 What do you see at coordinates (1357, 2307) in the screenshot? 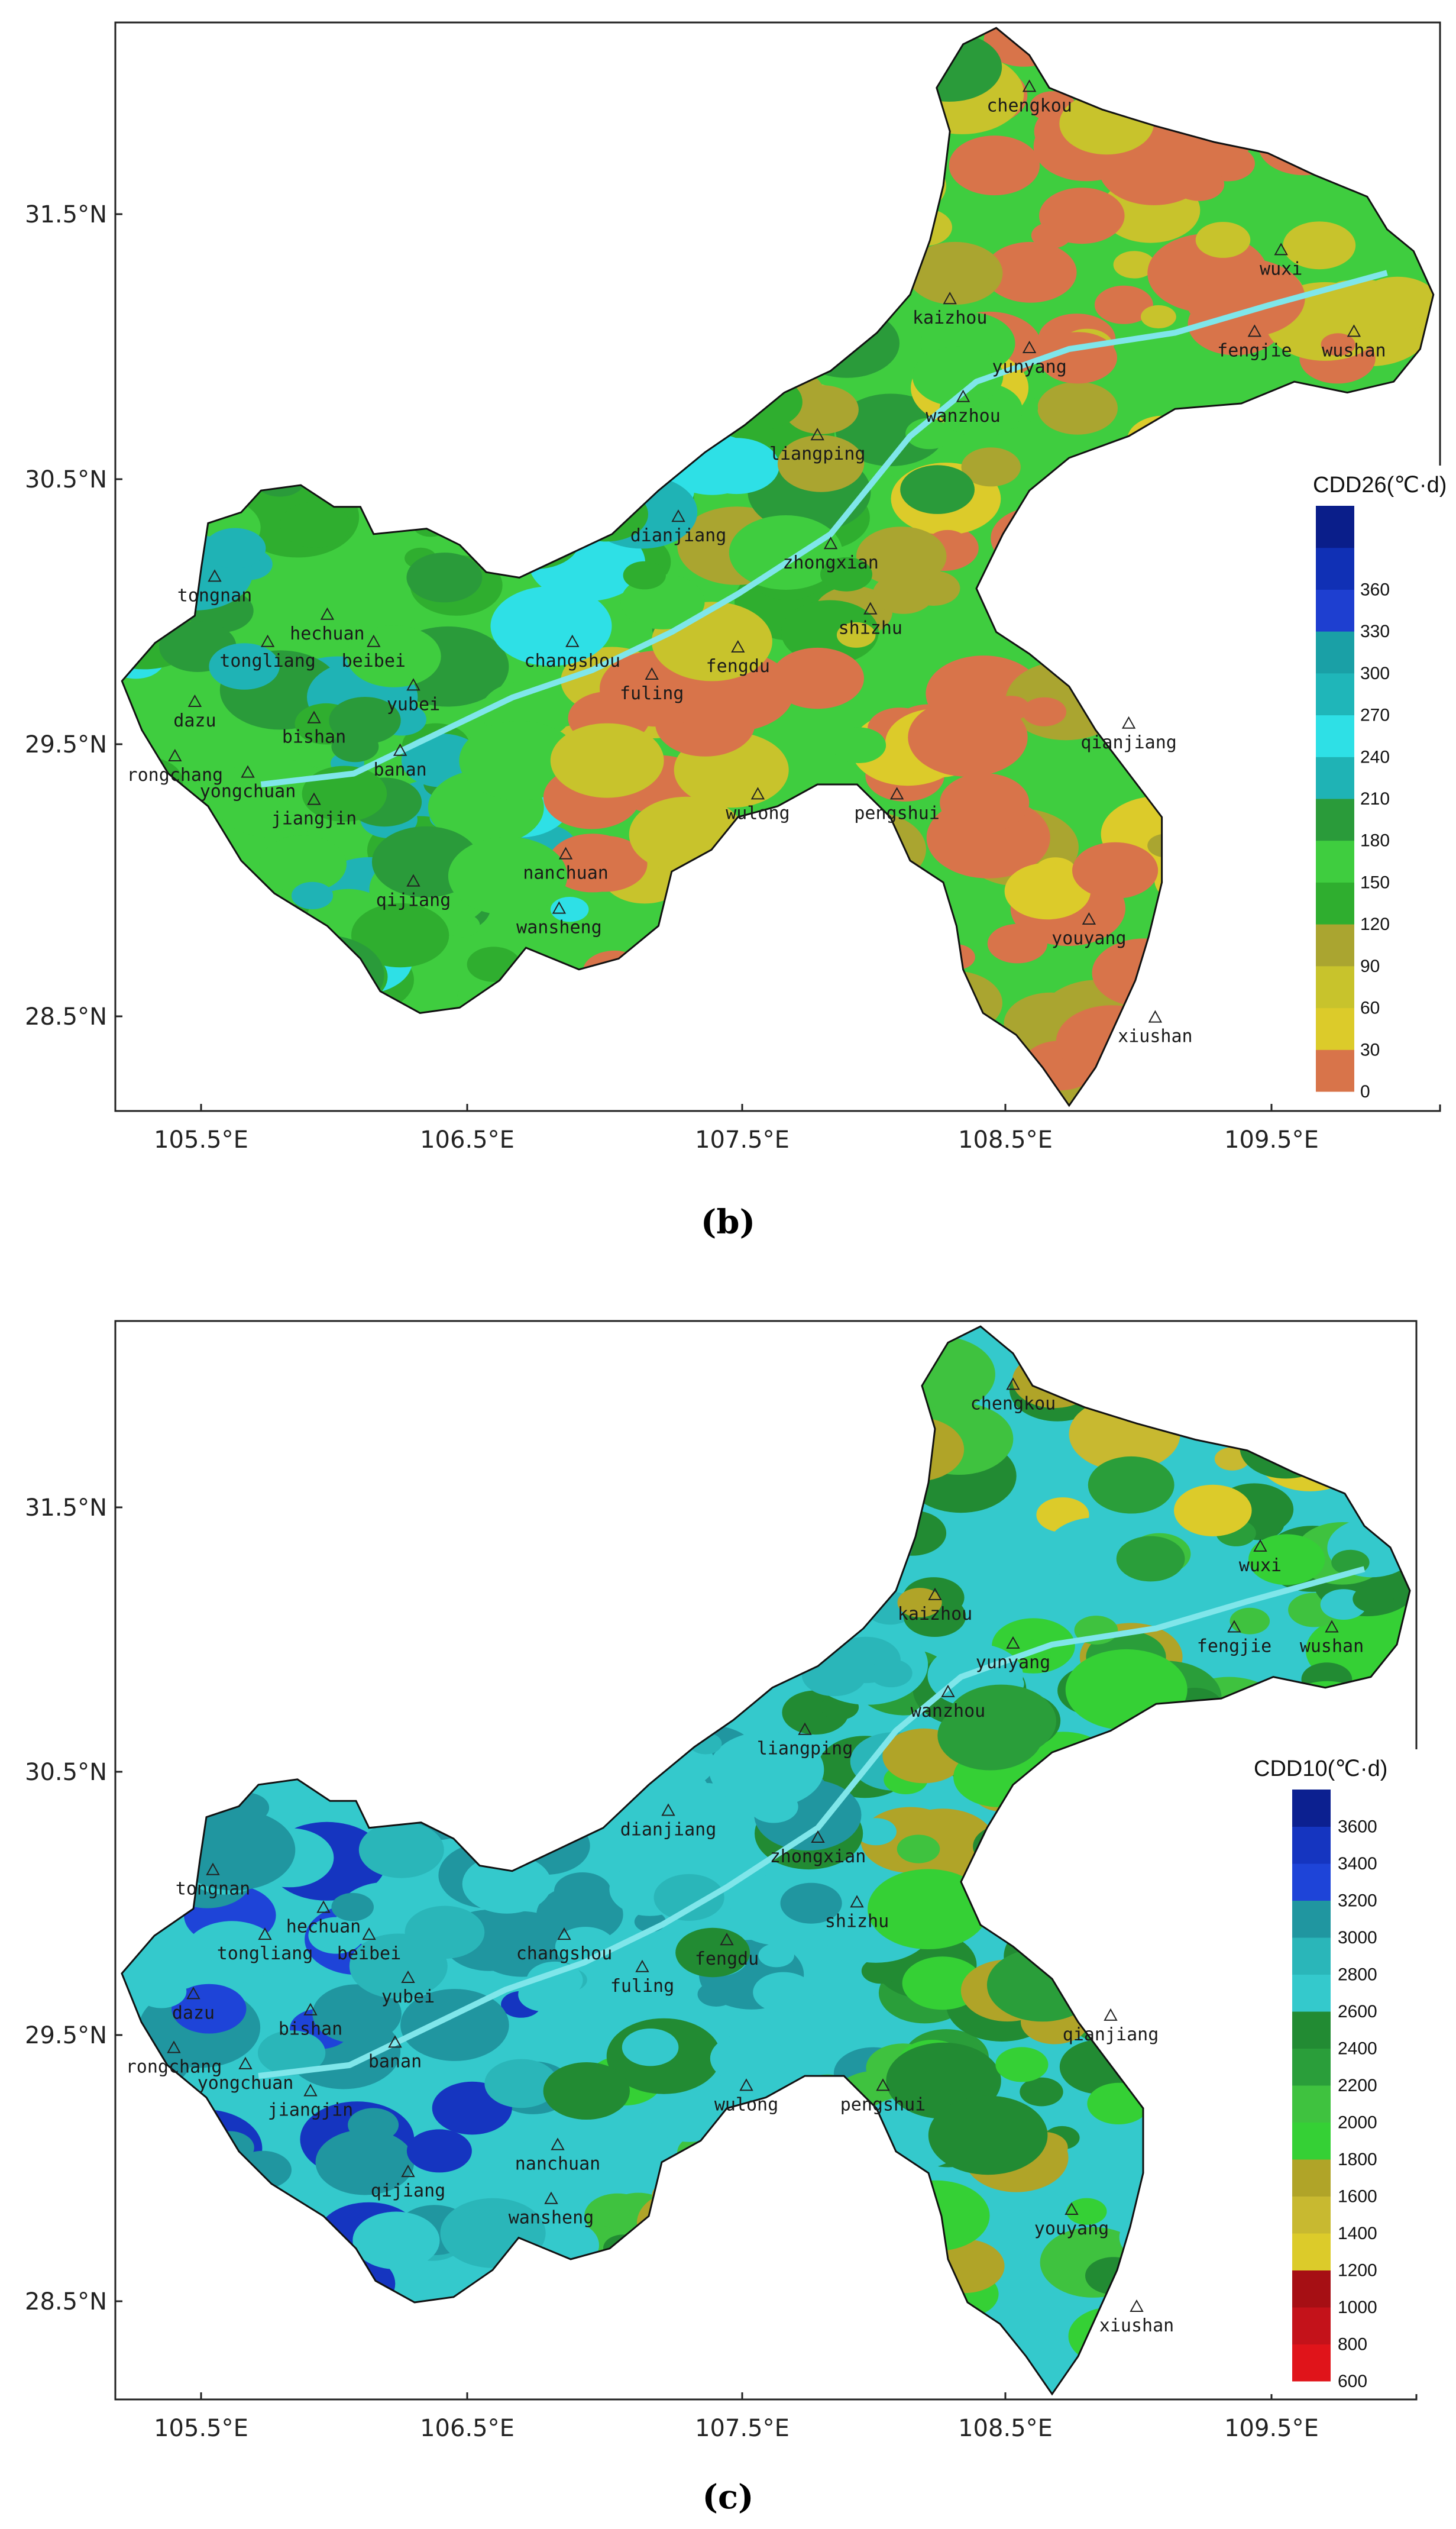
I see `legend-tick-label: 1000` at bounding box center [1357, 2307].